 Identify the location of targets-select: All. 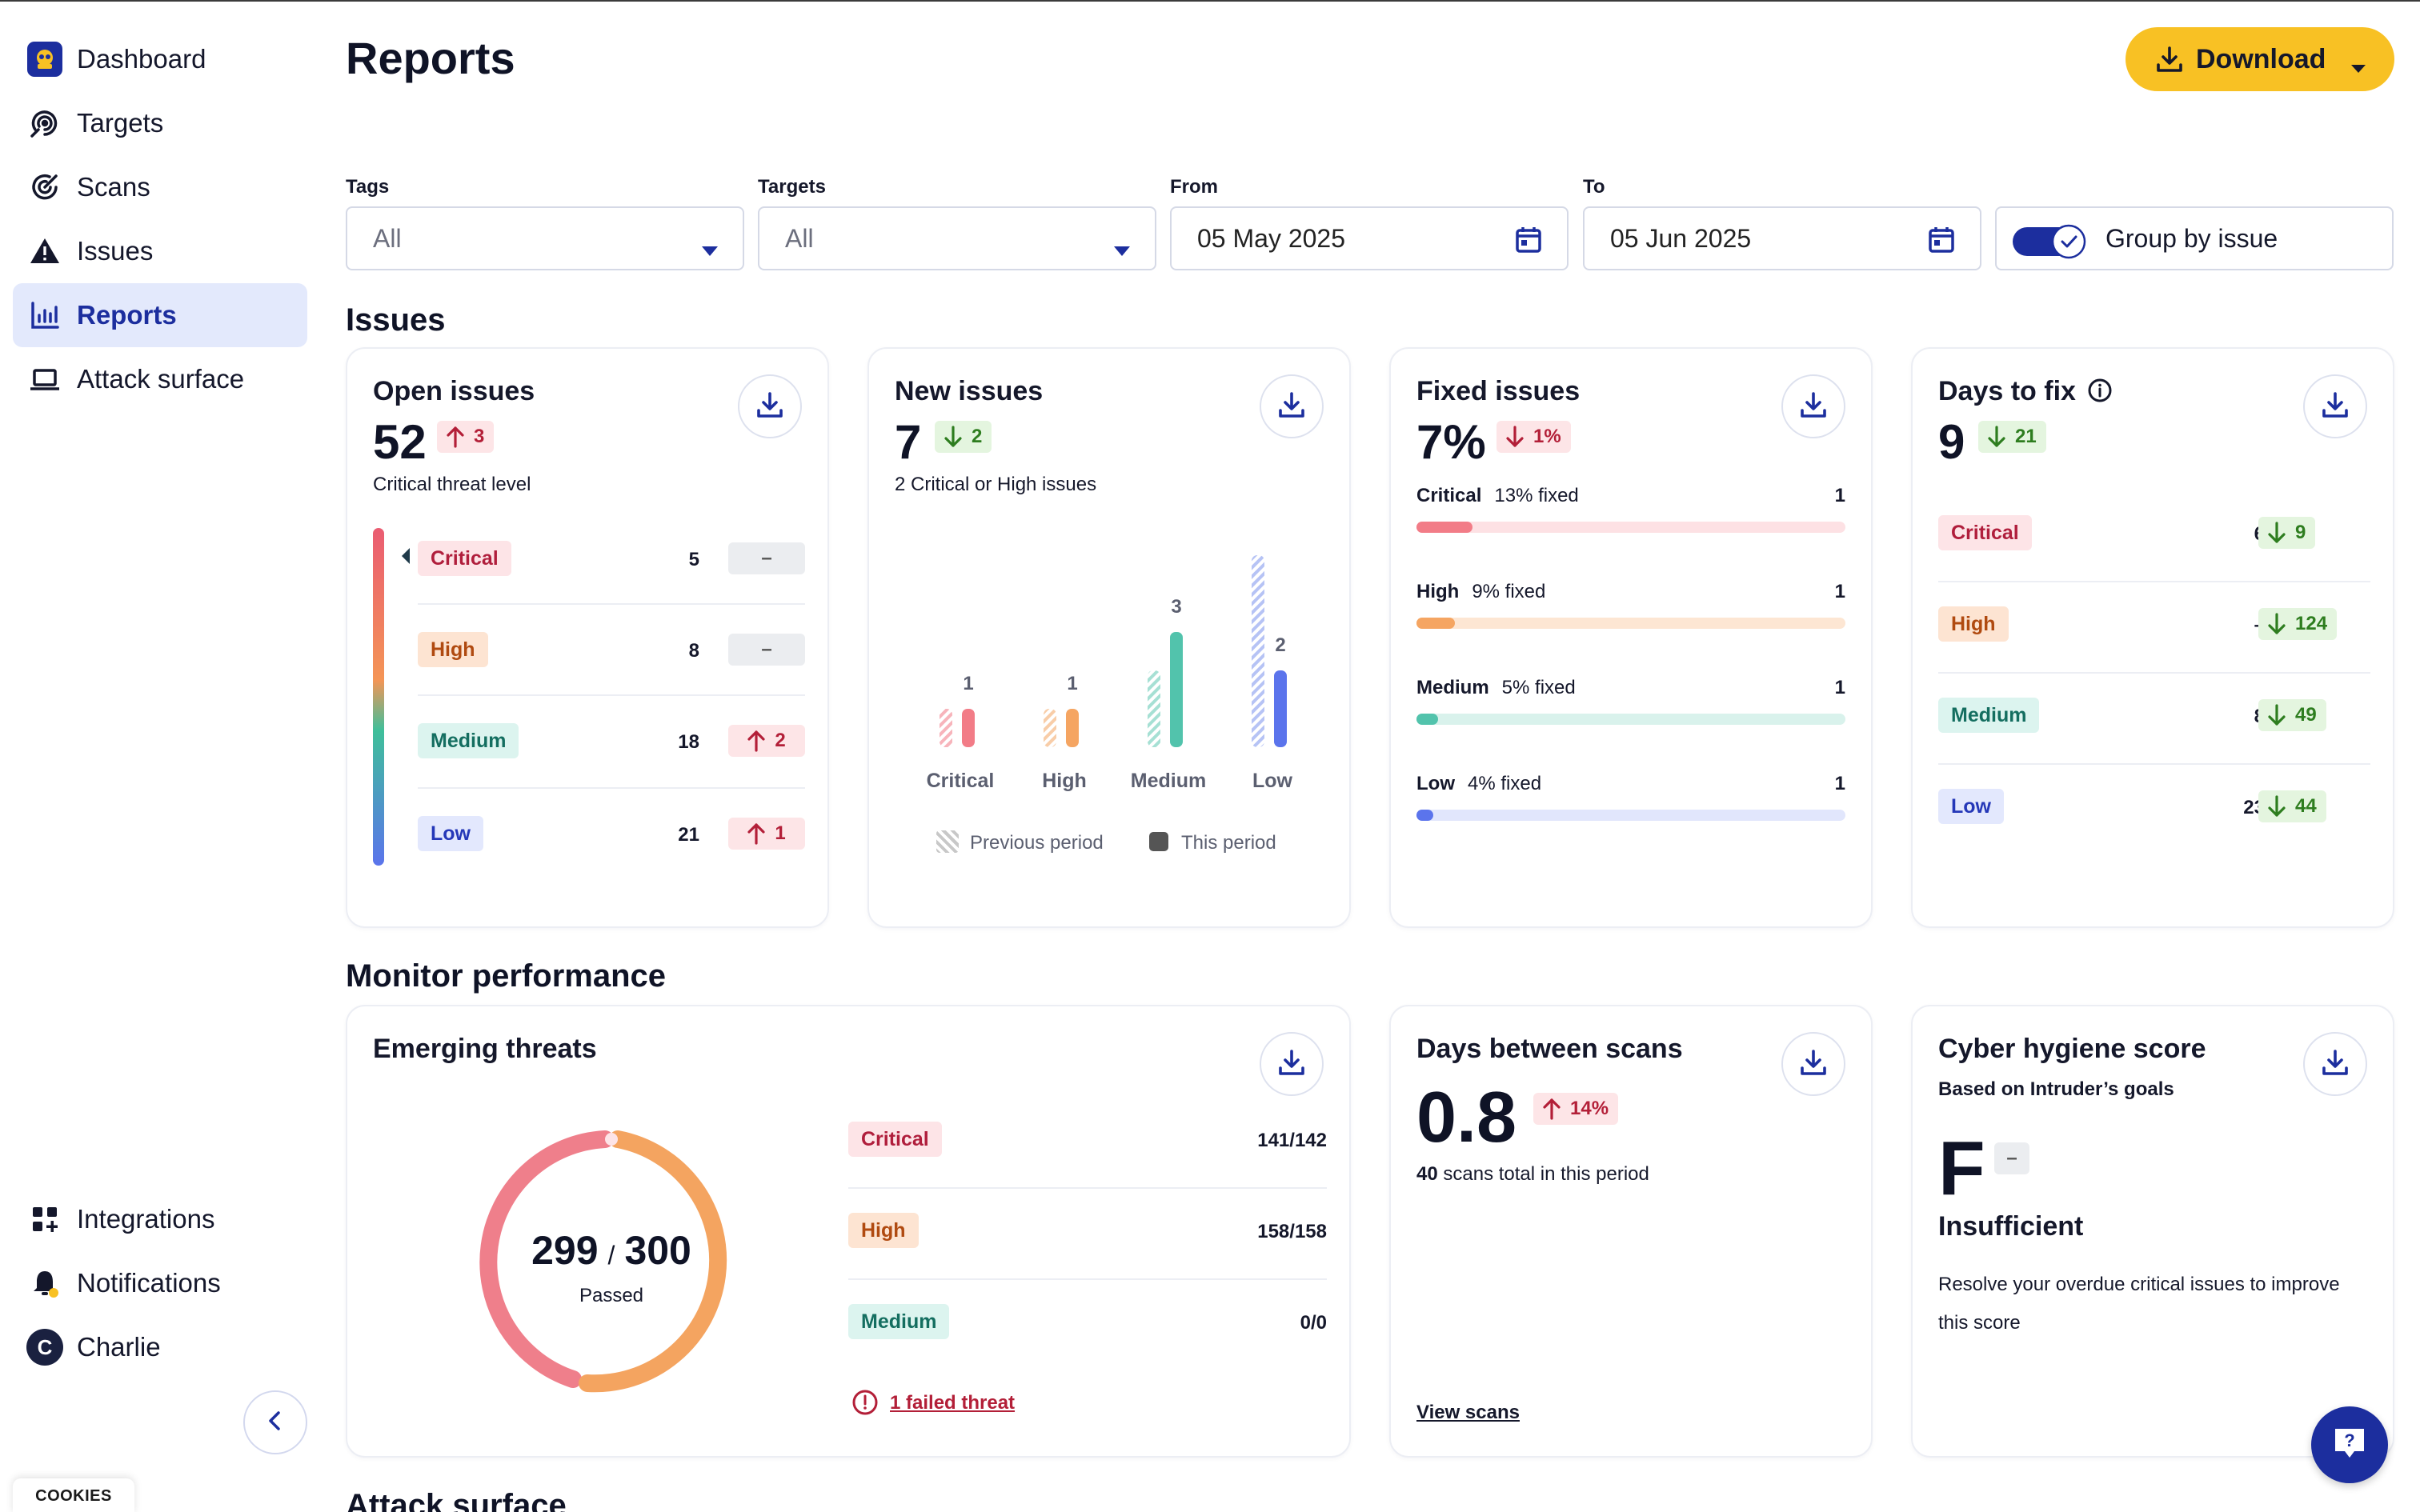
(957, 238).